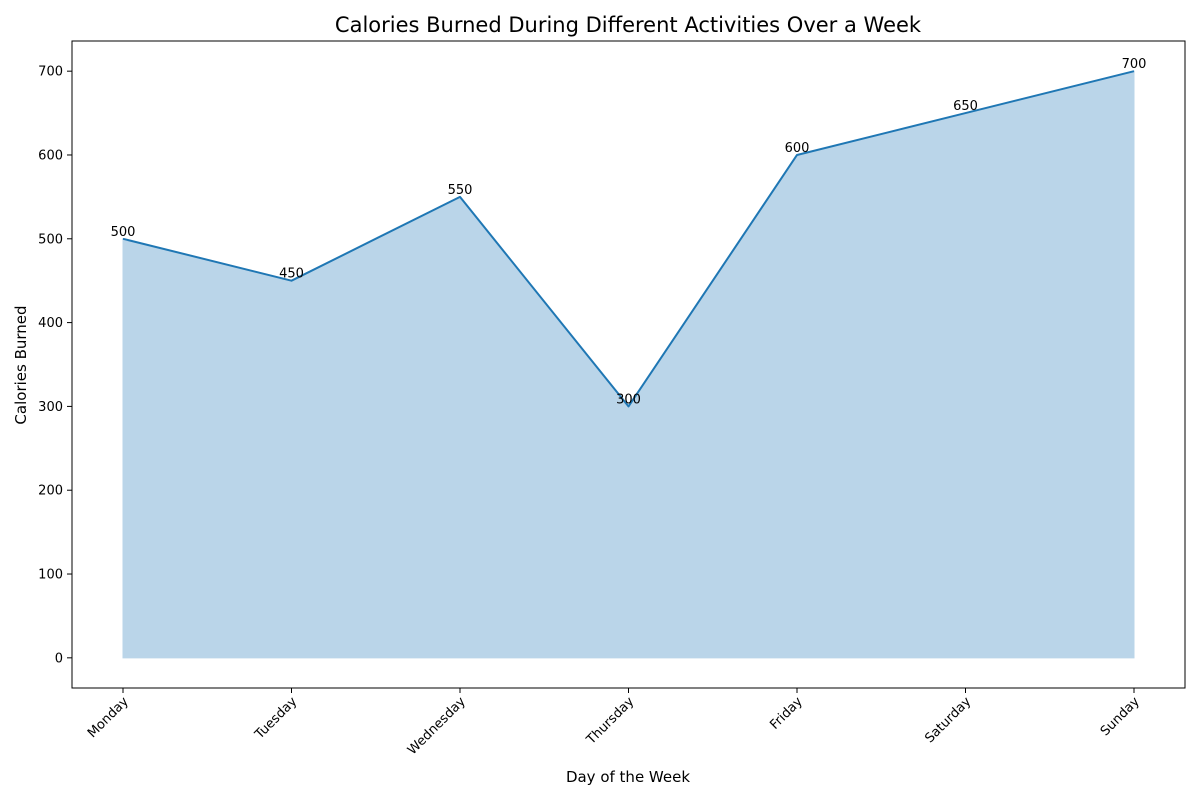  Describe the element at coordinates (460, 190) in the screenshot. I see `data-label-wednesday: 550` at that location.